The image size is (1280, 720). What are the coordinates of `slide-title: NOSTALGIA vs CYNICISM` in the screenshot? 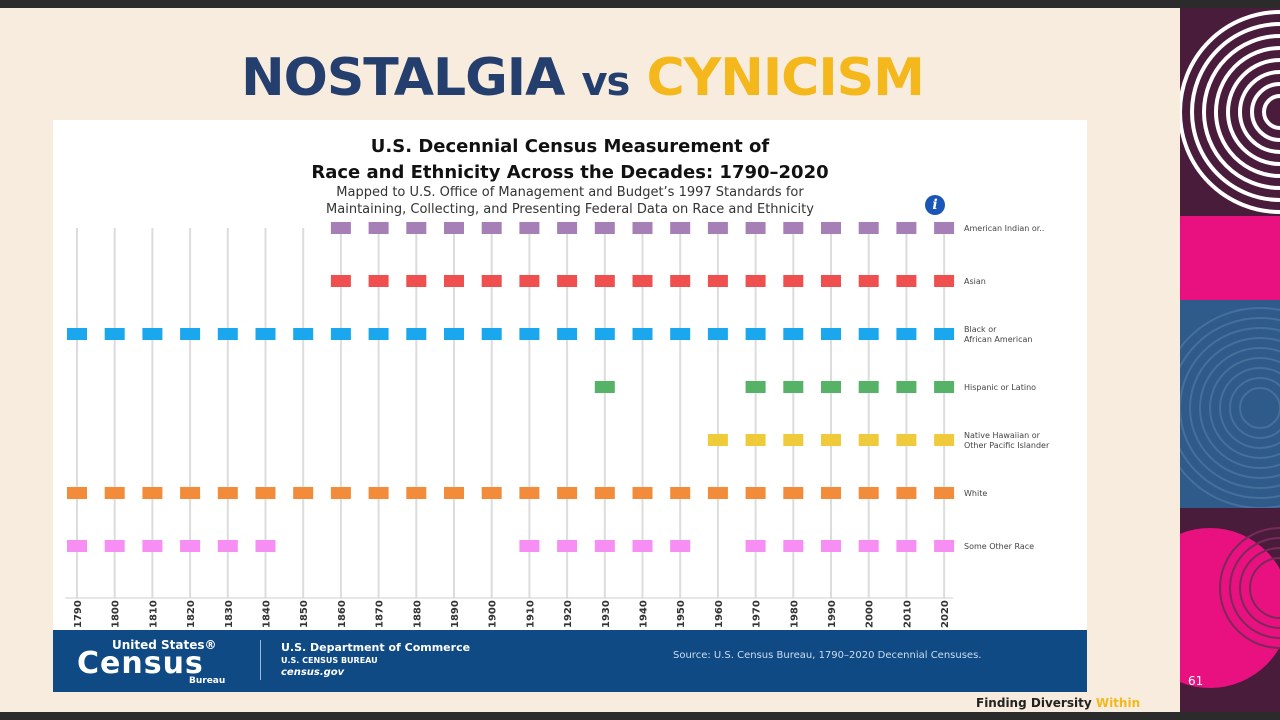 It's located at (582, 78).